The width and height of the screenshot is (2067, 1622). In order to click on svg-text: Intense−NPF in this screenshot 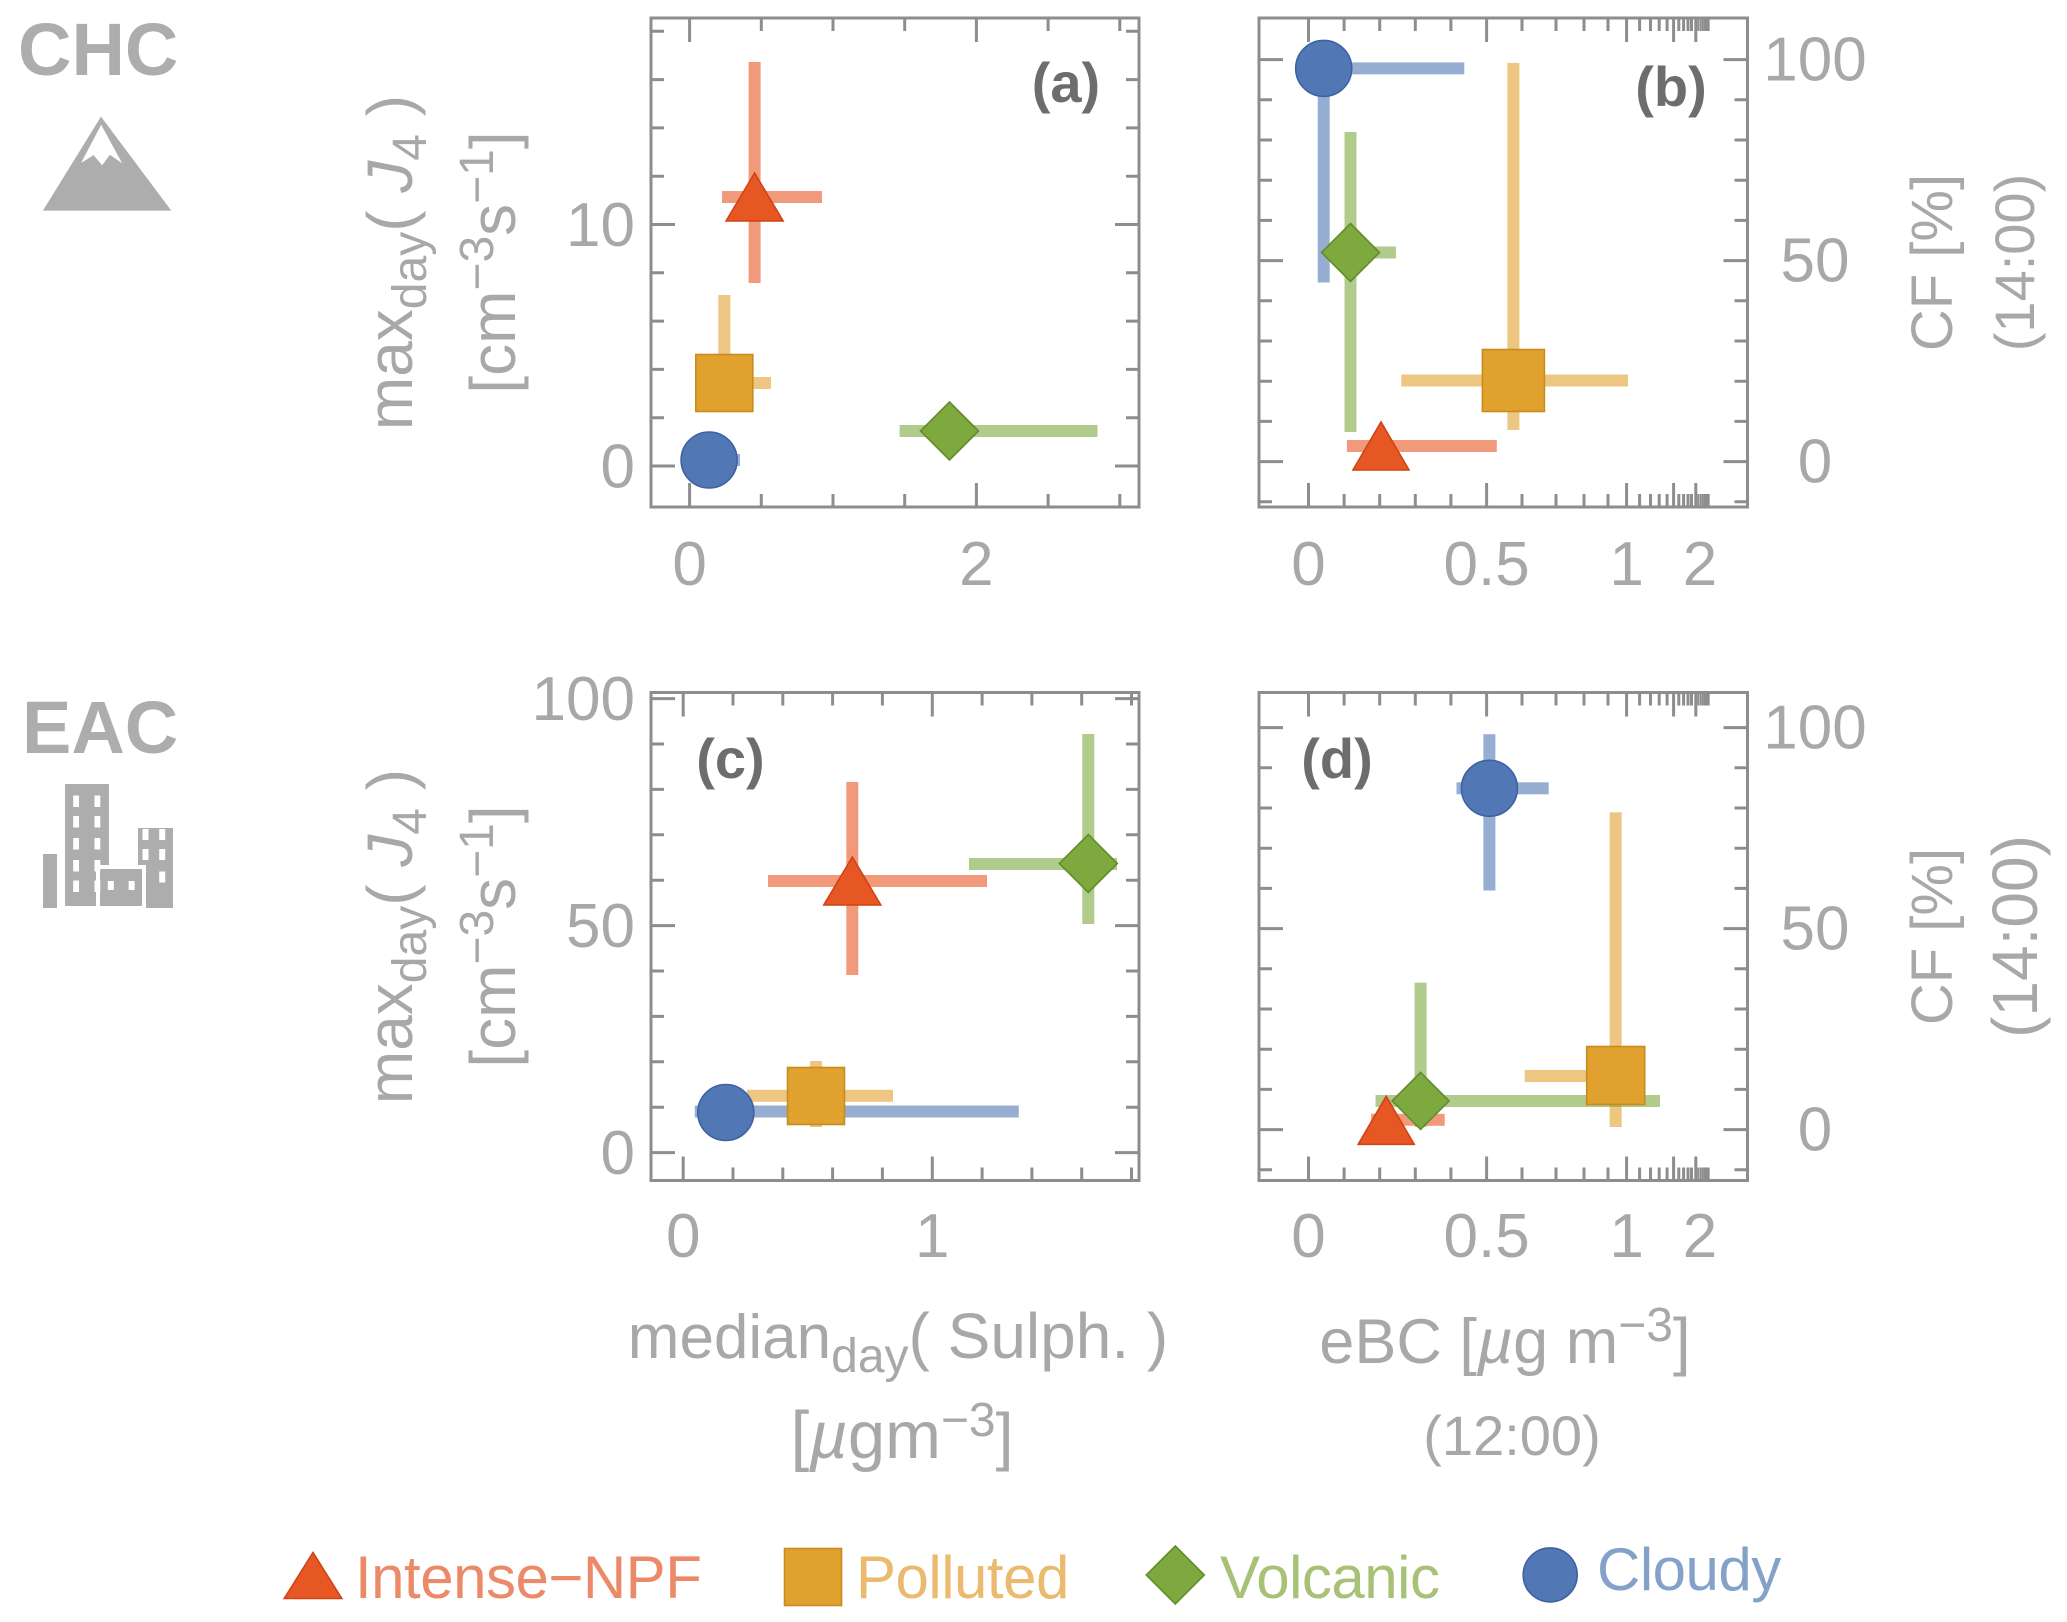, I will do `click(528, 1577)`.